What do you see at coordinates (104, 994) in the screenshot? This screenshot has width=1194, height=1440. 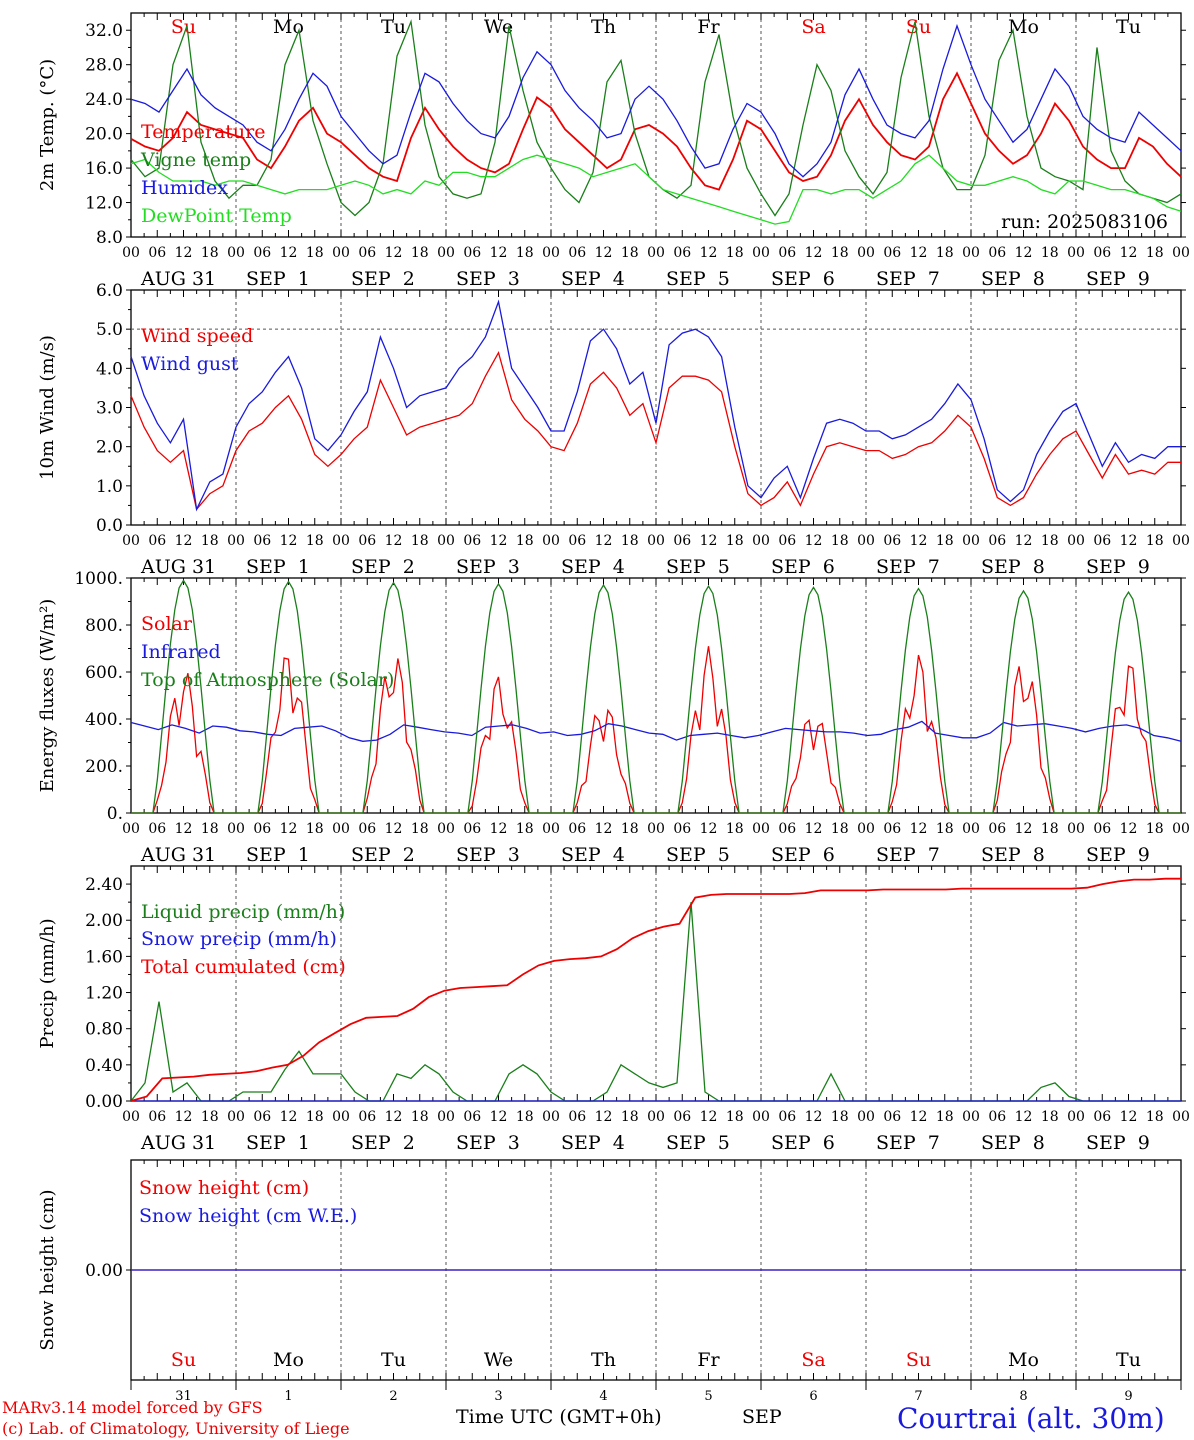 I see `y-tick-label: 1.20` at bounding box center [104, 994].